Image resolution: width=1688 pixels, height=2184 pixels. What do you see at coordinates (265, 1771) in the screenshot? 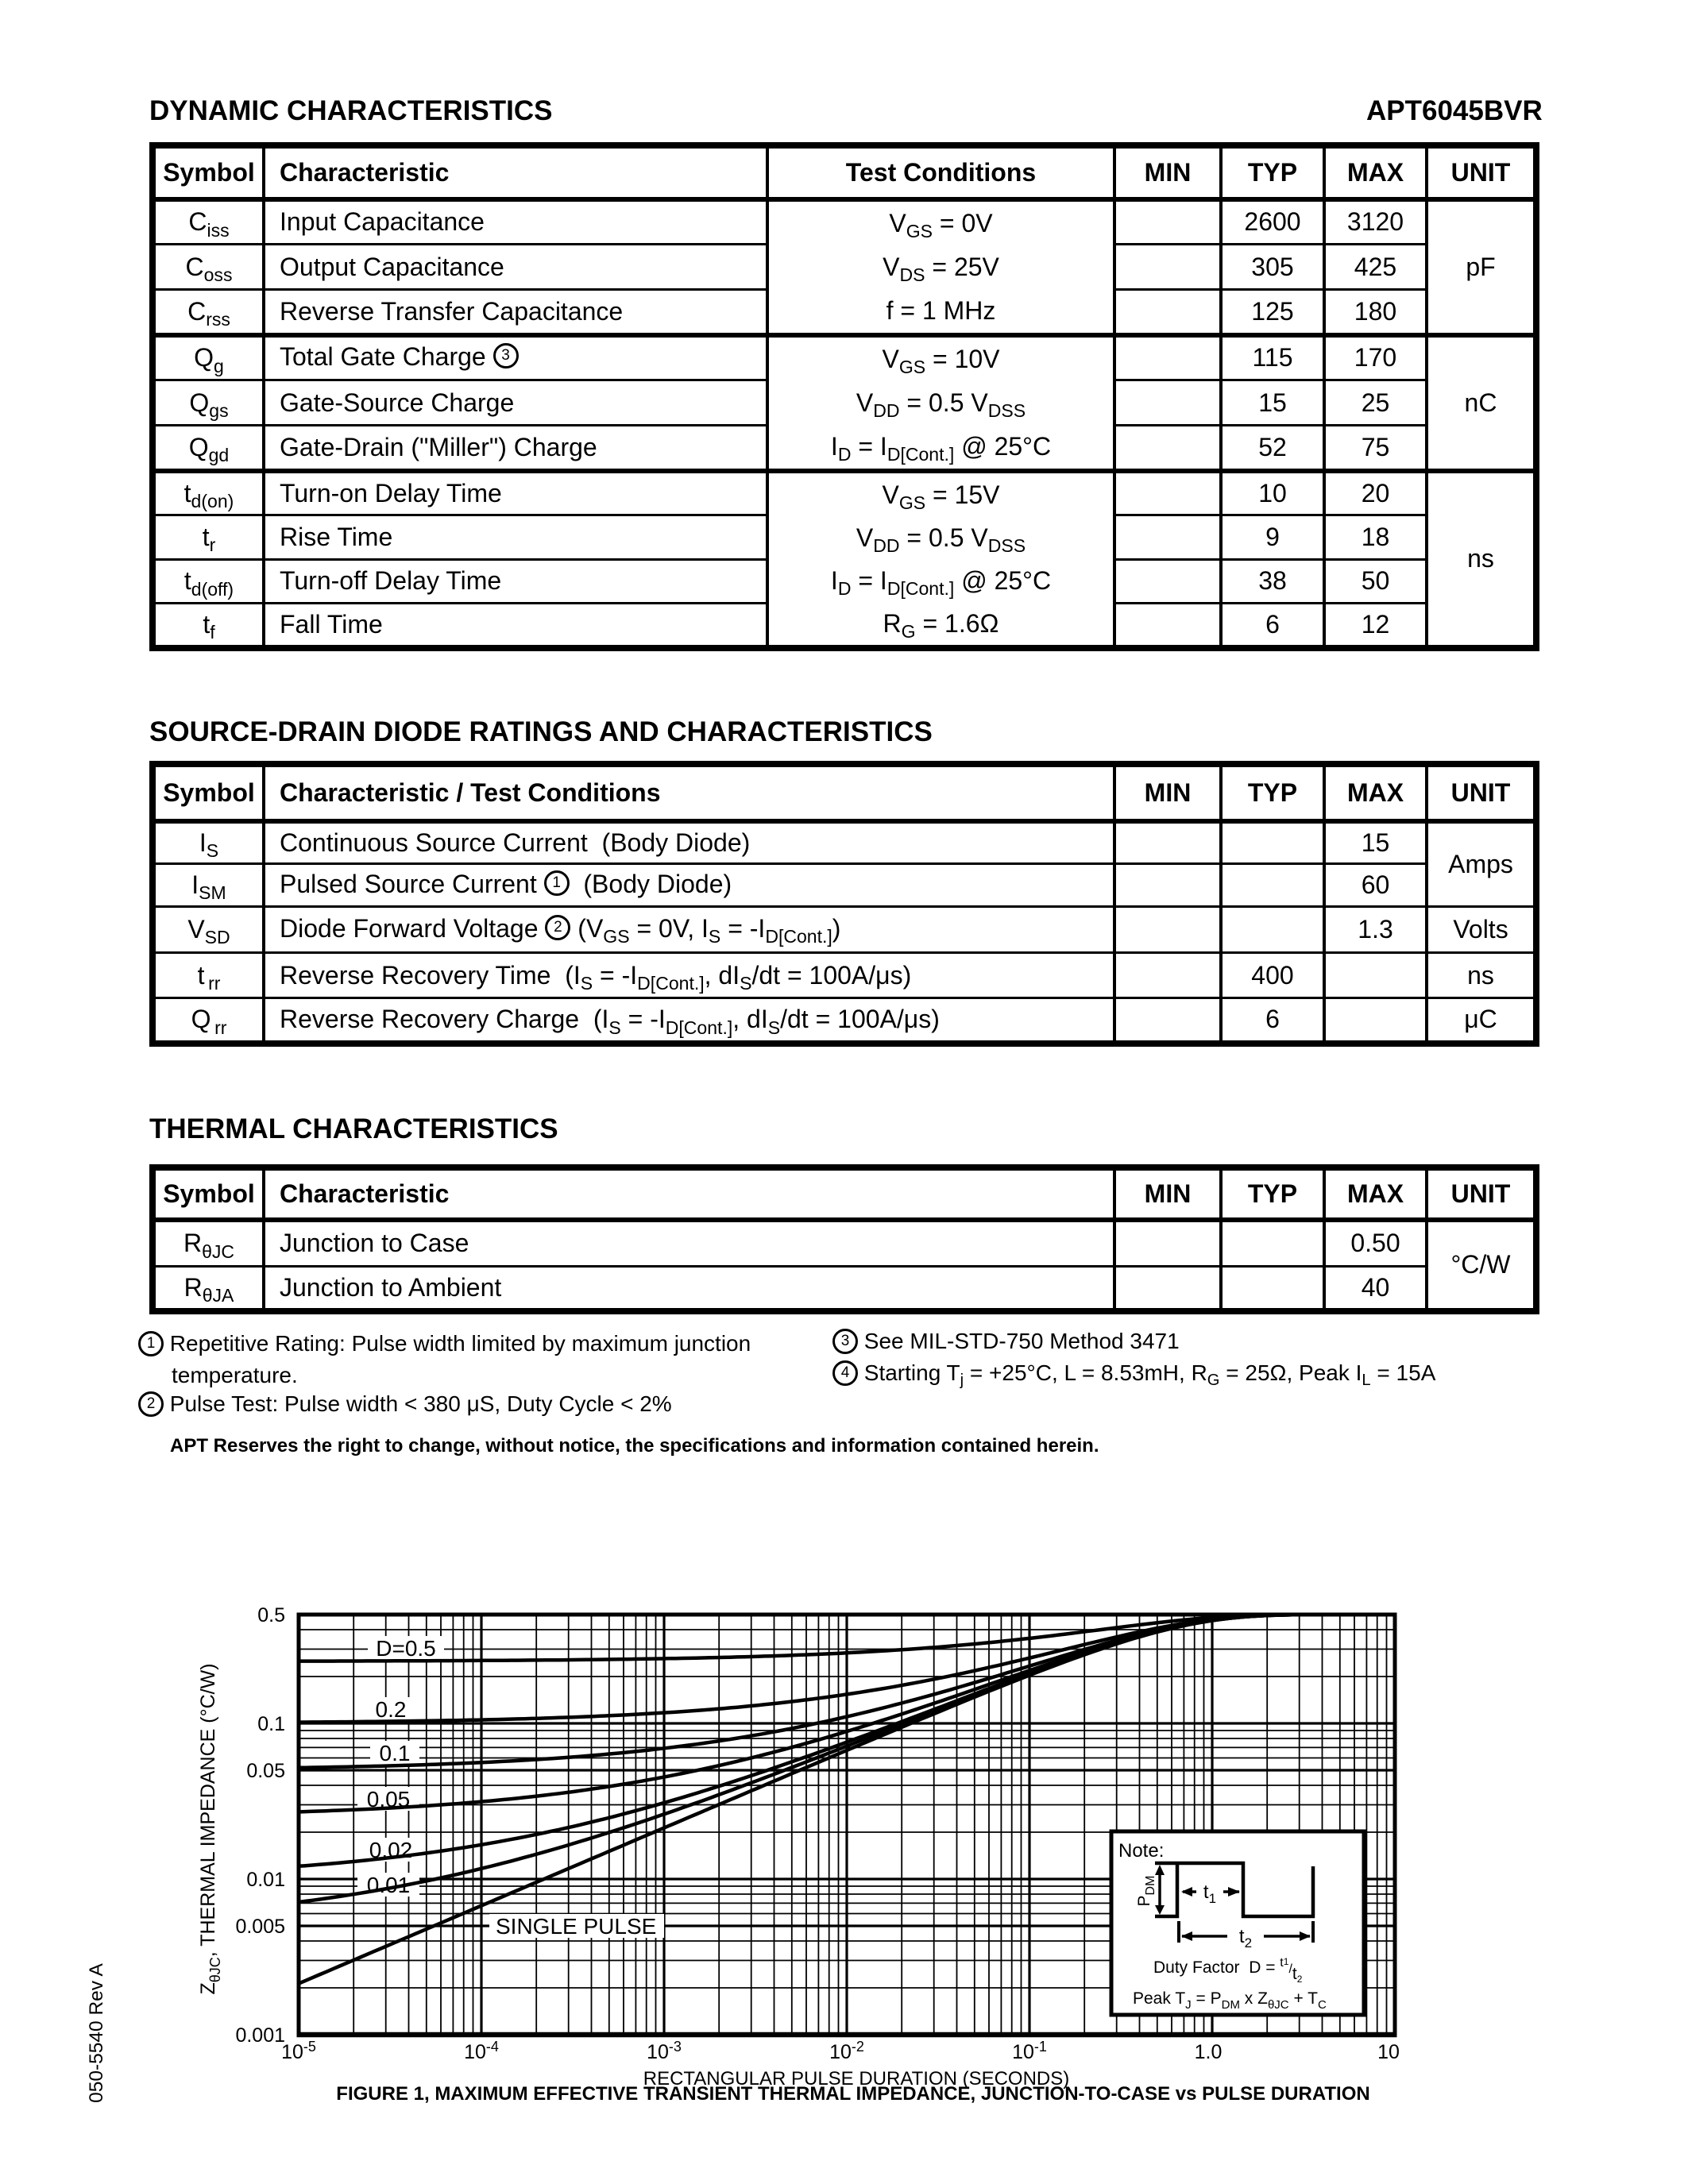
I see `svg-text: 0.05` at bounding box center [265, 1771].